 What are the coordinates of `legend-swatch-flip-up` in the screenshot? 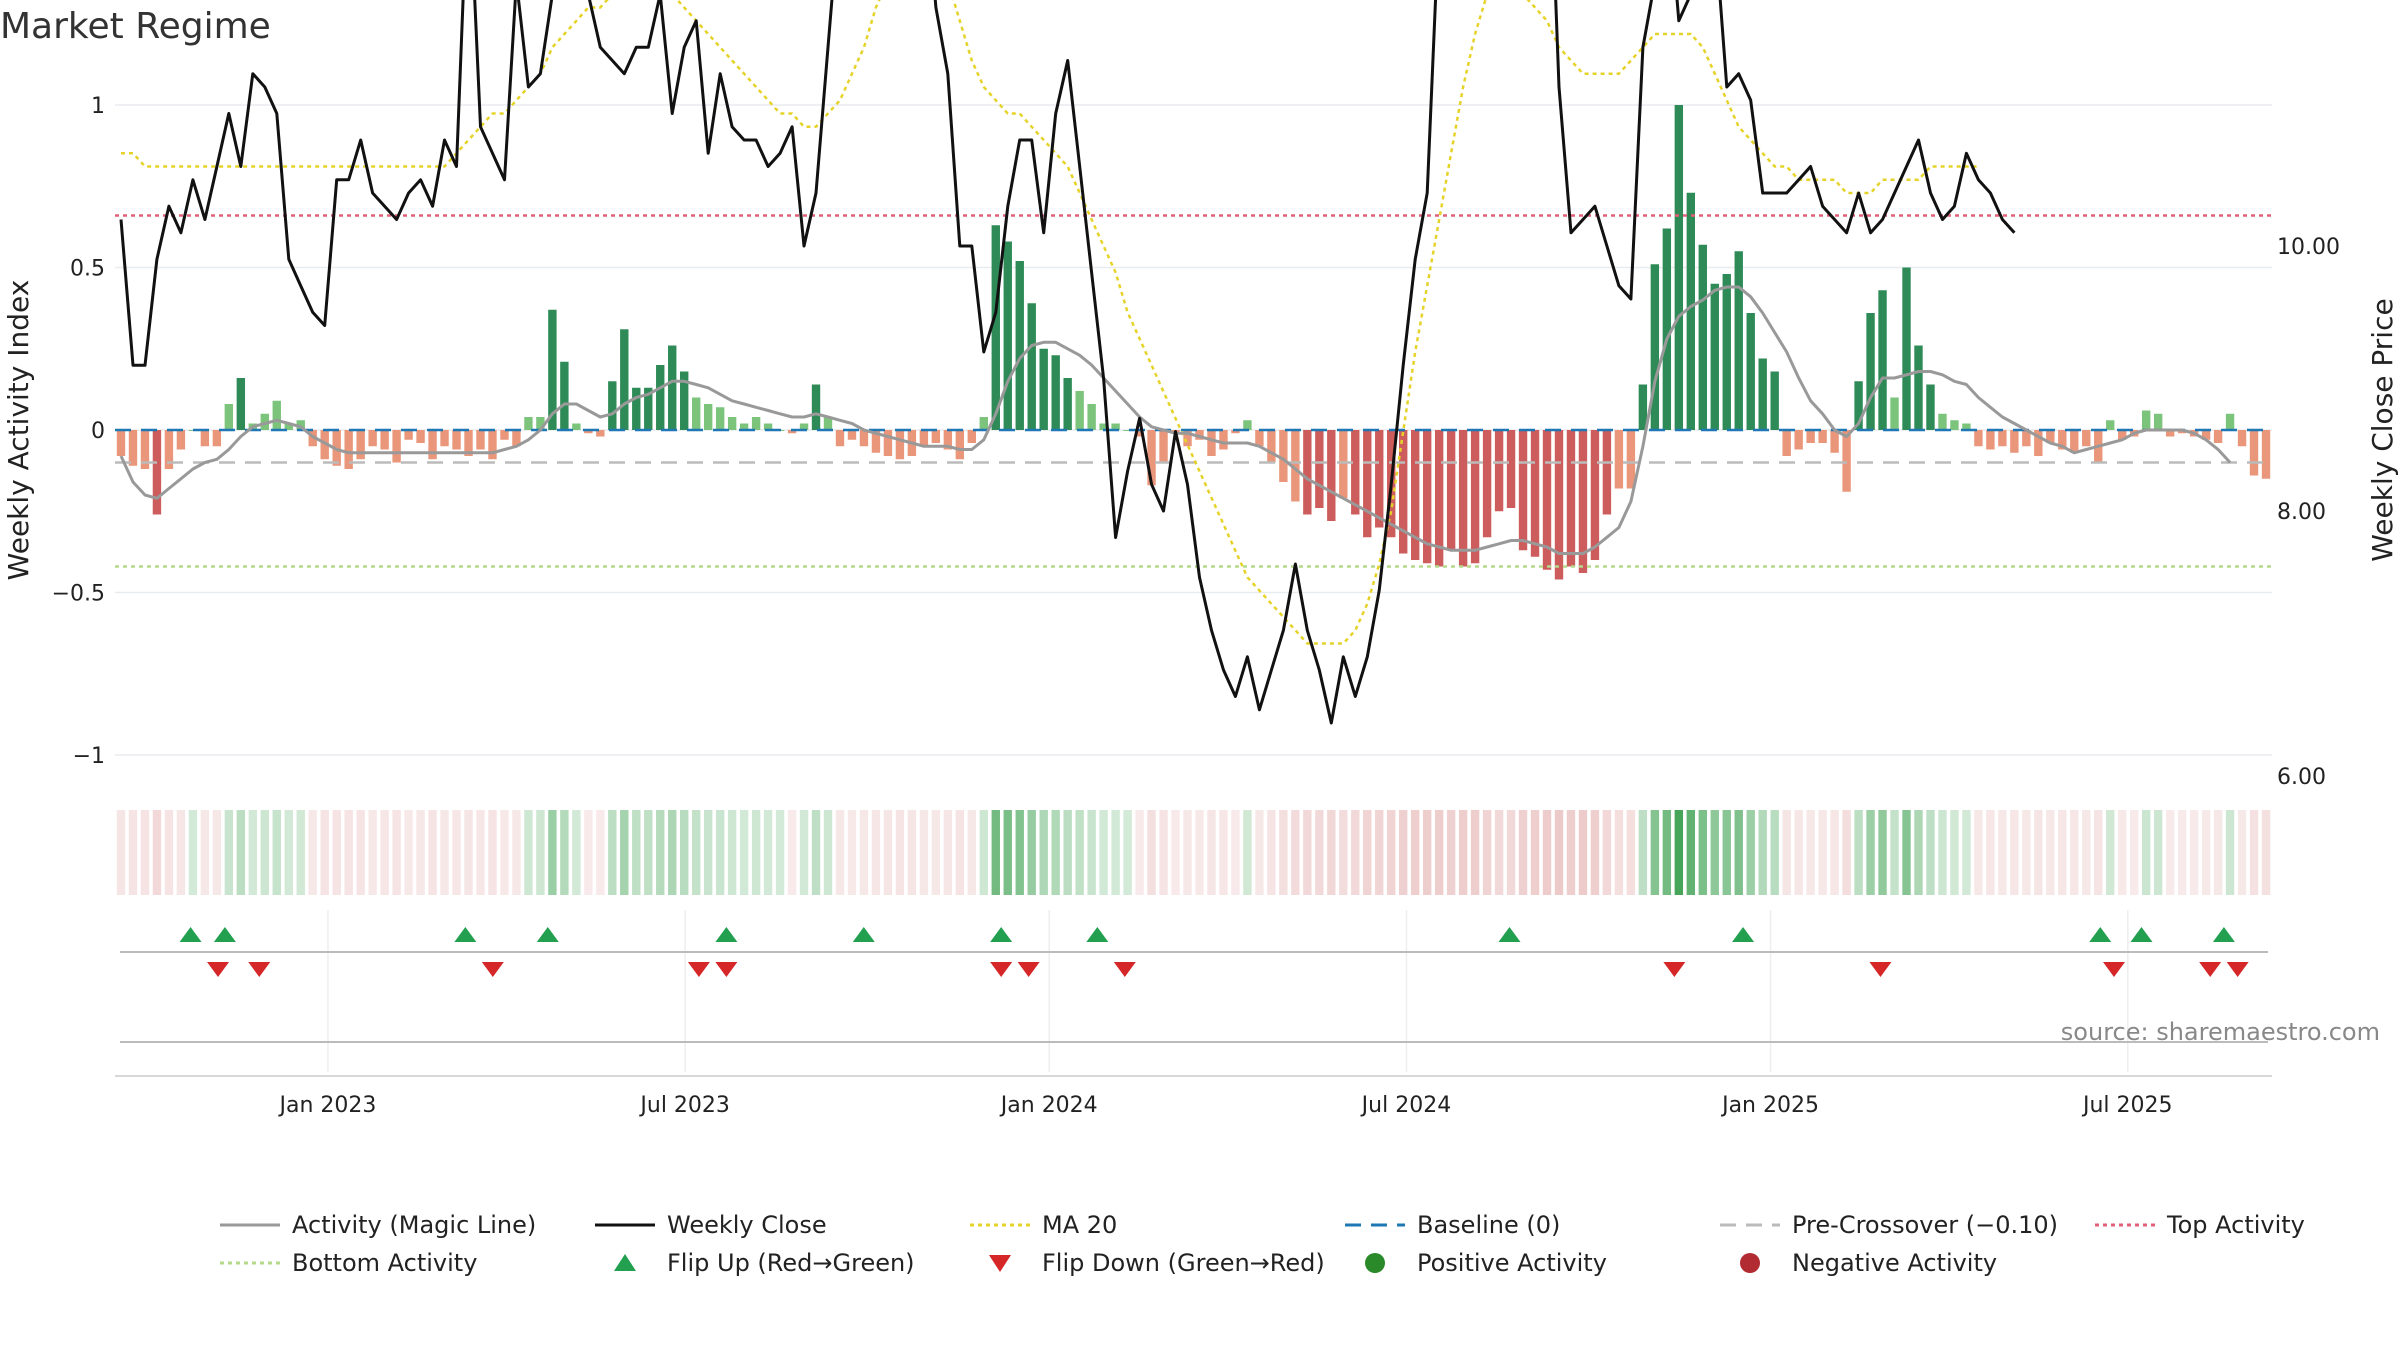 It's located at (625, 1262).